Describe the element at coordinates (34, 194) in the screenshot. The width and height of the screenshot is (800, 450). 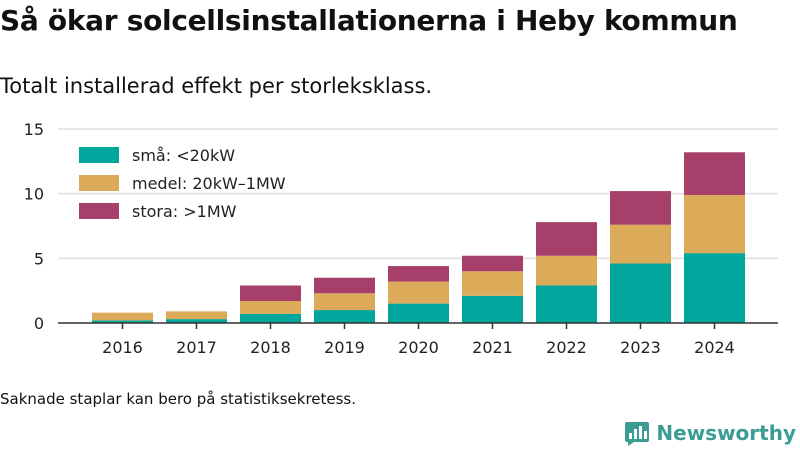
I see `y-tick-label: 10` at that location.